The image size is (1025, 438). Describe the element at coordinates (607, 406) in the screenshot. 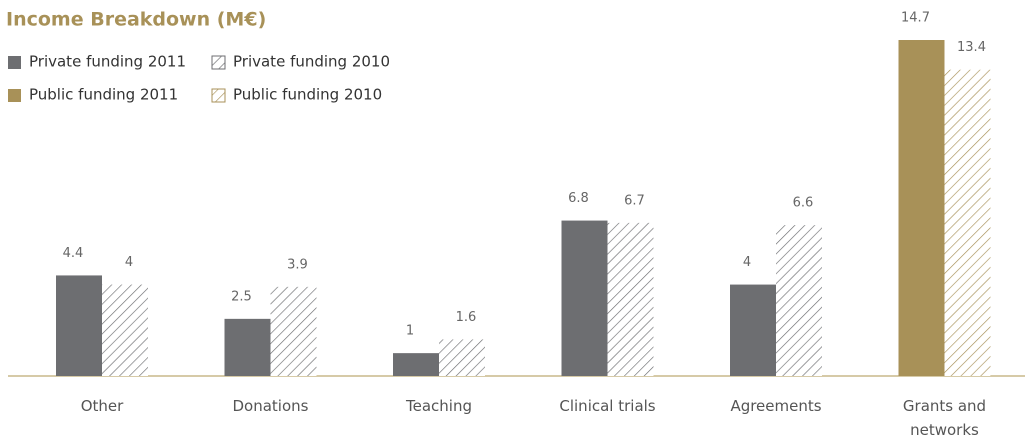

I see `x-tick-label: Clinical trials` at that location.